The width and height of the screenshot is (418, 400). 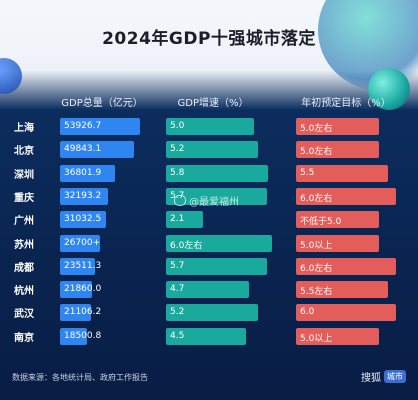 I want to click on logo-text: 搜狐, so click(x=371, y=378).